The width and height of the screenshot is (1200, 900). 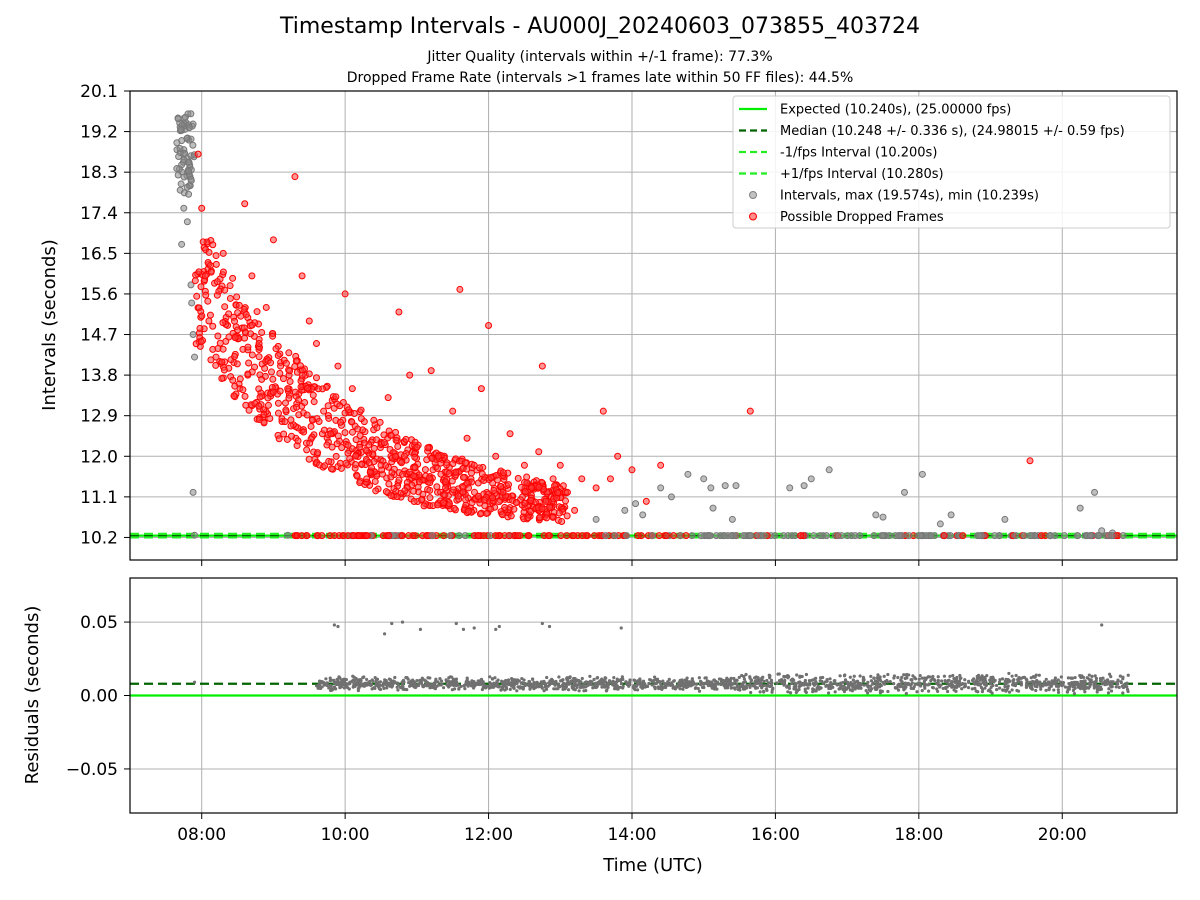 I want to click on legend-entry-label: -1/fps Interval (10.200s), so click(x=858, y=153).